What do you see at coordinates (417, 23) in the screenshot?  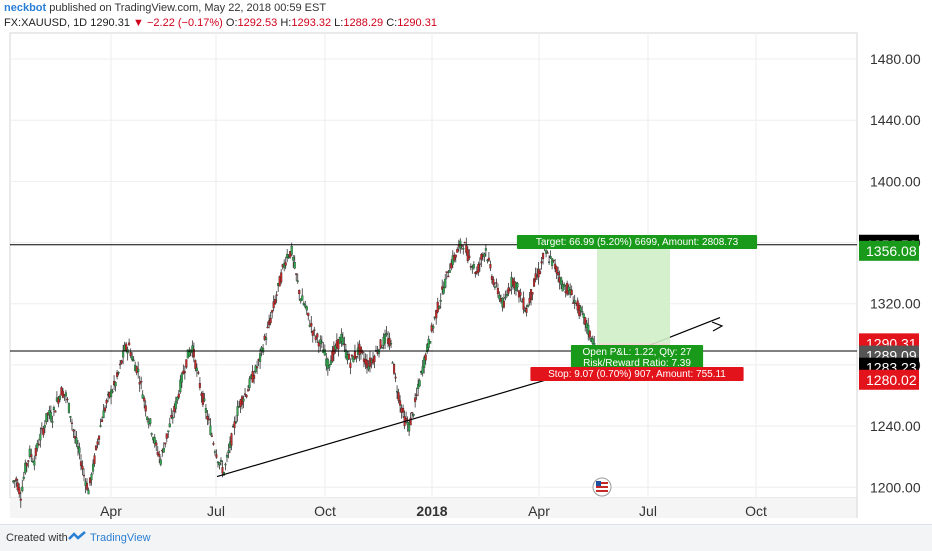 I see `close-value: 1290.31` at bounding box center [417, 23].